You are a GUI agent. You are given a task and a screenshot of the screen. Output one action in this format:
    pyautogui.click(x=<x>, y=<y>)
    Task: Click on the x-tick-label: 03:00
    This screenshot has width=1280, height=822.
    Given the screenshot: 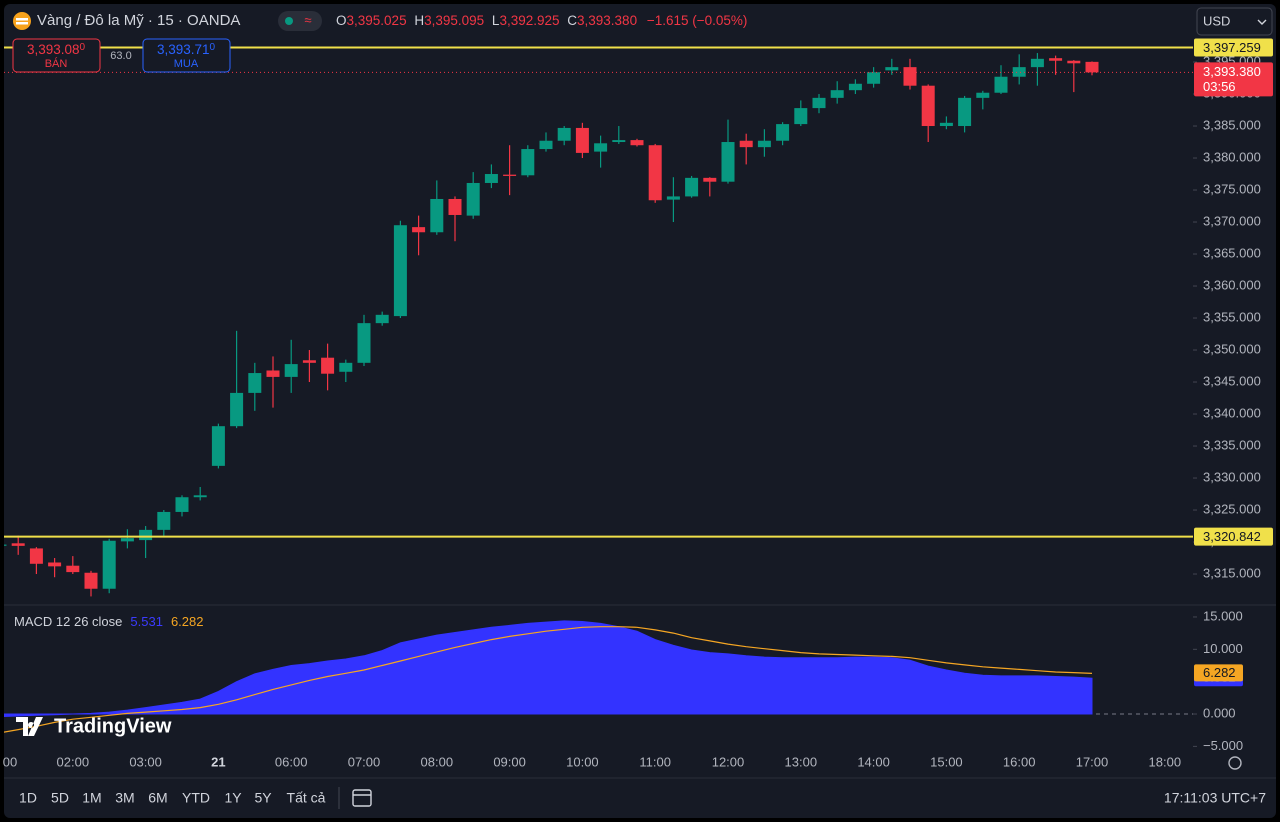 What is the action you would take?
    pyautogui.click(x=145, y=761)
    